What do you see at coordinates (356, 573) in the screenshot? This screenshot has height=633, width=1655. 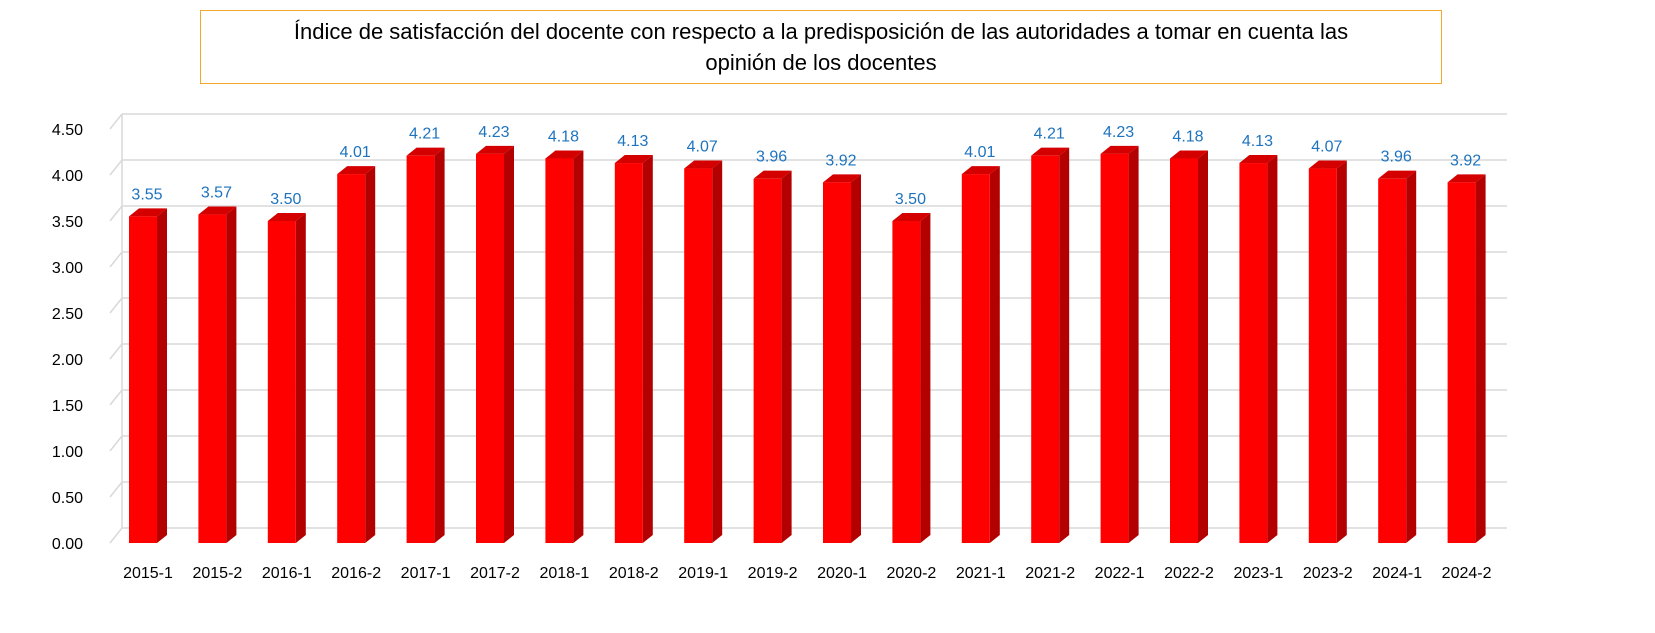 I see `x-tick-label: 2016-2` at bounding box center [356, 573].